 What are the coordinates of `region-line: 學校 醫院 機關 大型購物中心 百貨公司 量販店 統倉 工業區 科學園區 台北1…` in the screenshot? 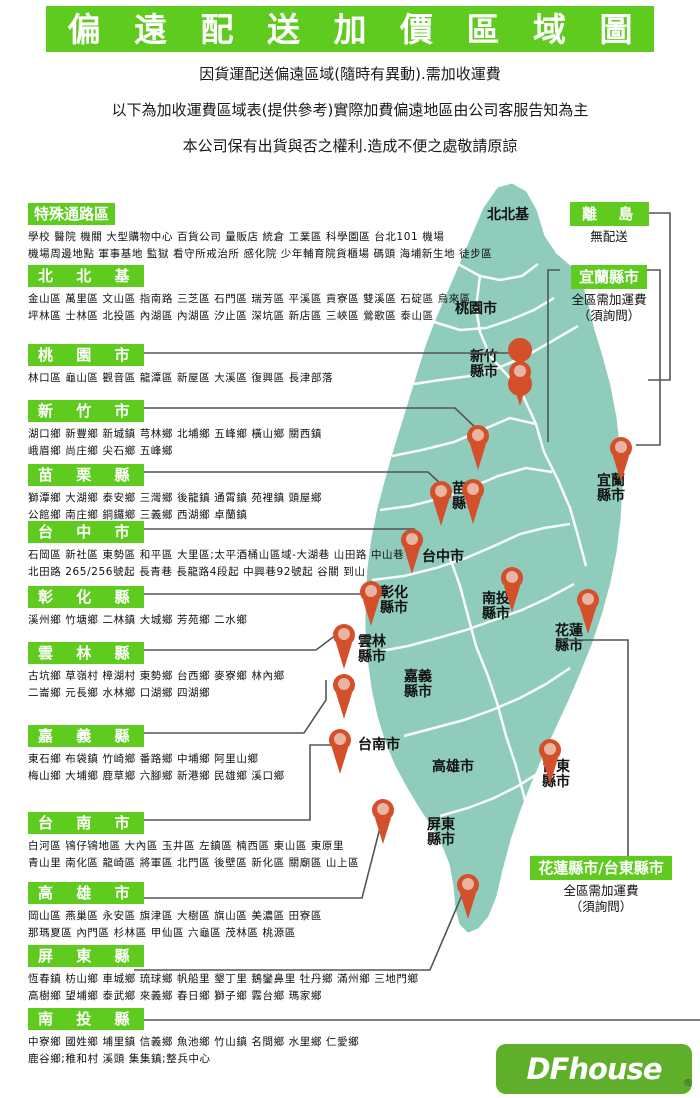 It's located at (236, 237).